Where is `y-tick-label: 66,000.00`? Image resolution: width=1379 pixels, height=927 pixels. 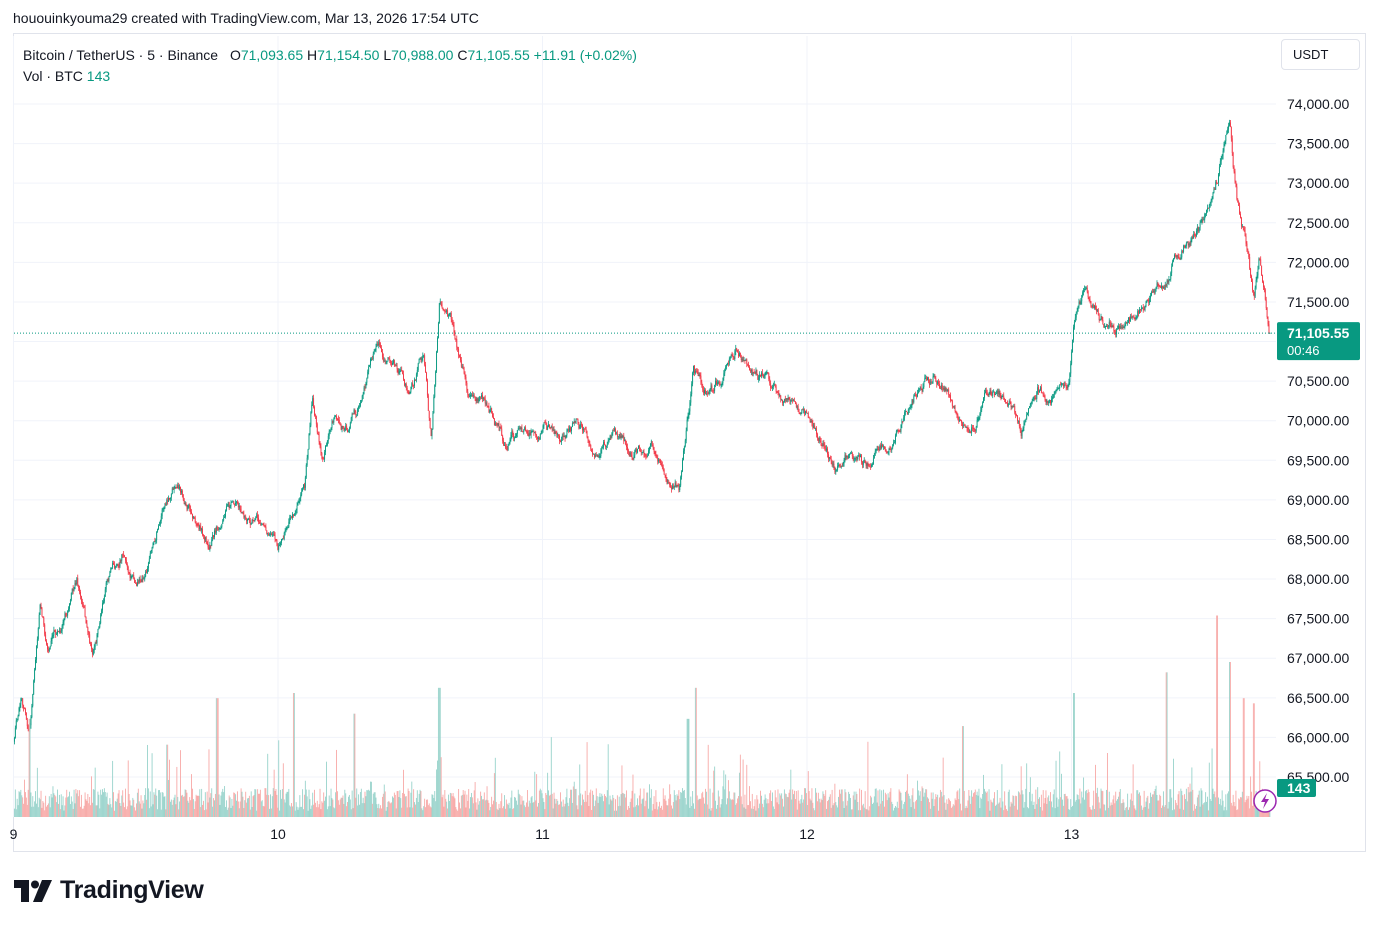 y-tick-label: 66,000.00 is located at coordinates (1318, 737).